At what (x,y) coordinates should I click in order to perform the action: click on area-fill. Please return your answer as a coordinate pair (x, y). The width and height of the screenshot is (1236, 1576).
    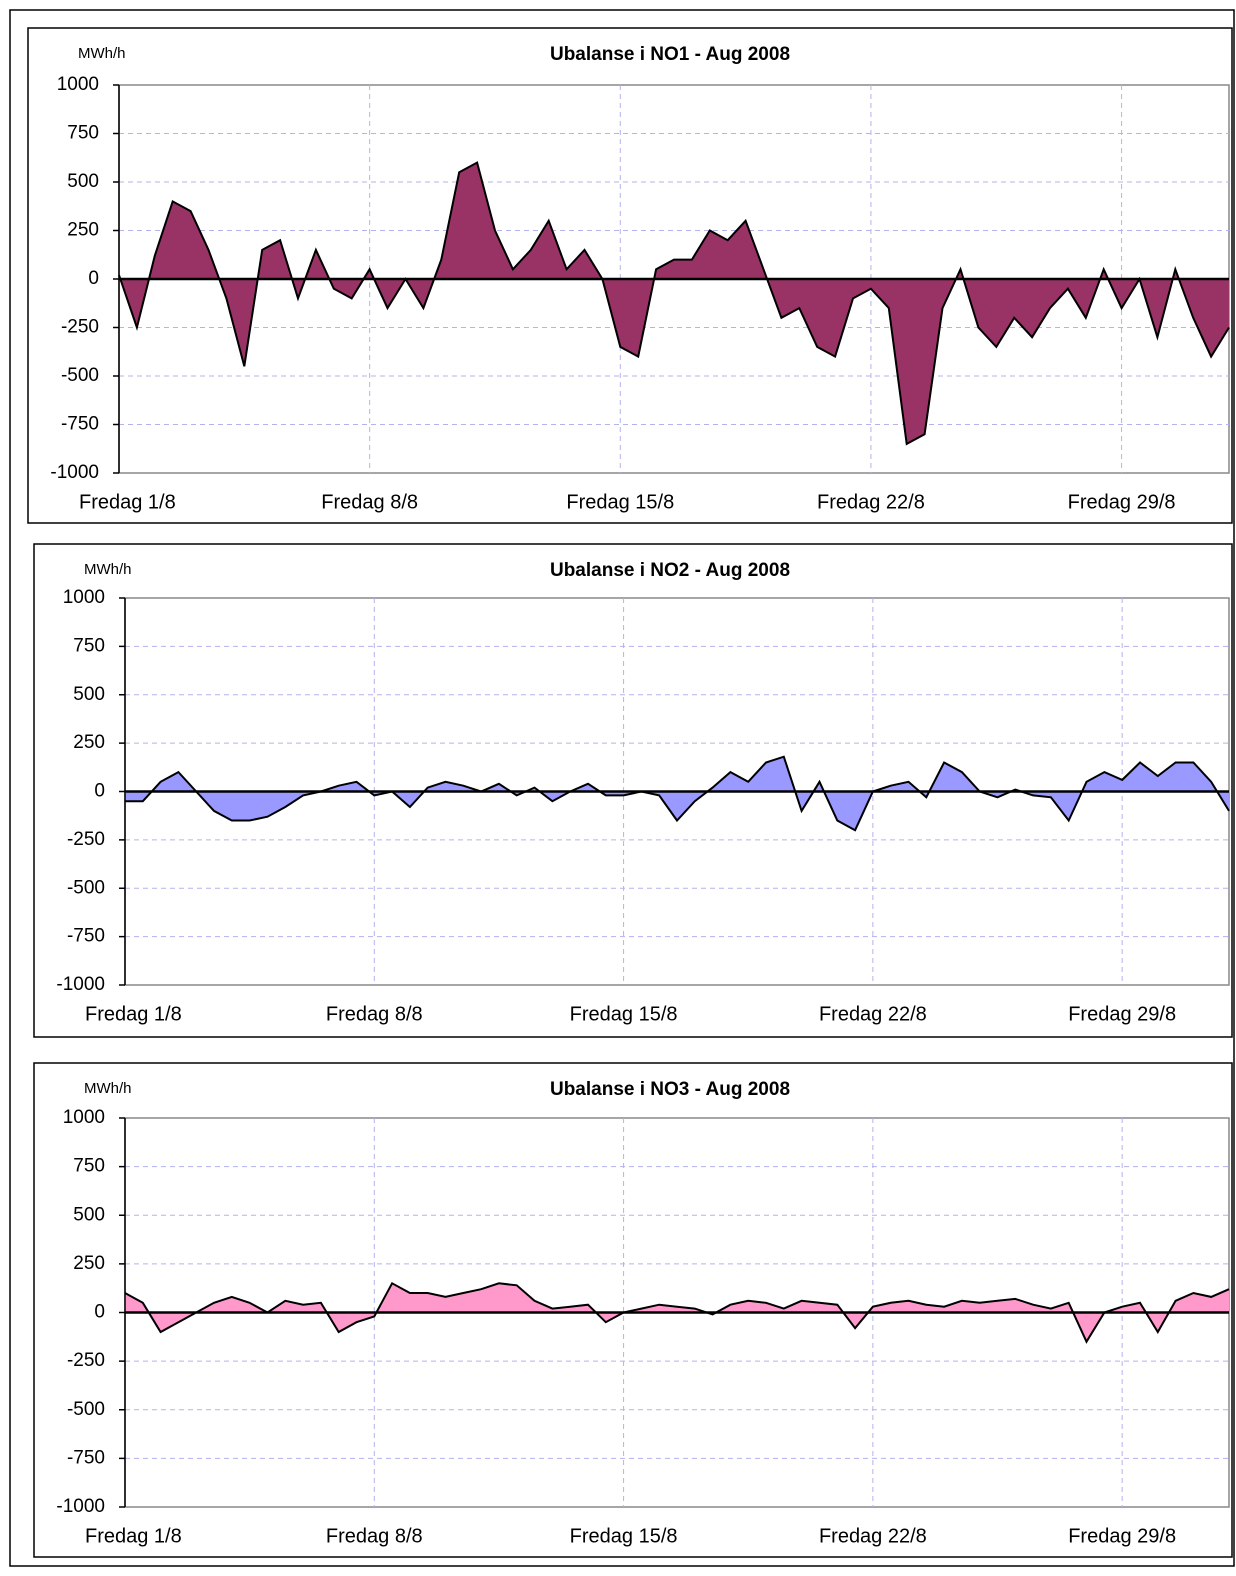
    Looking at the image, I should click on (677, 793).